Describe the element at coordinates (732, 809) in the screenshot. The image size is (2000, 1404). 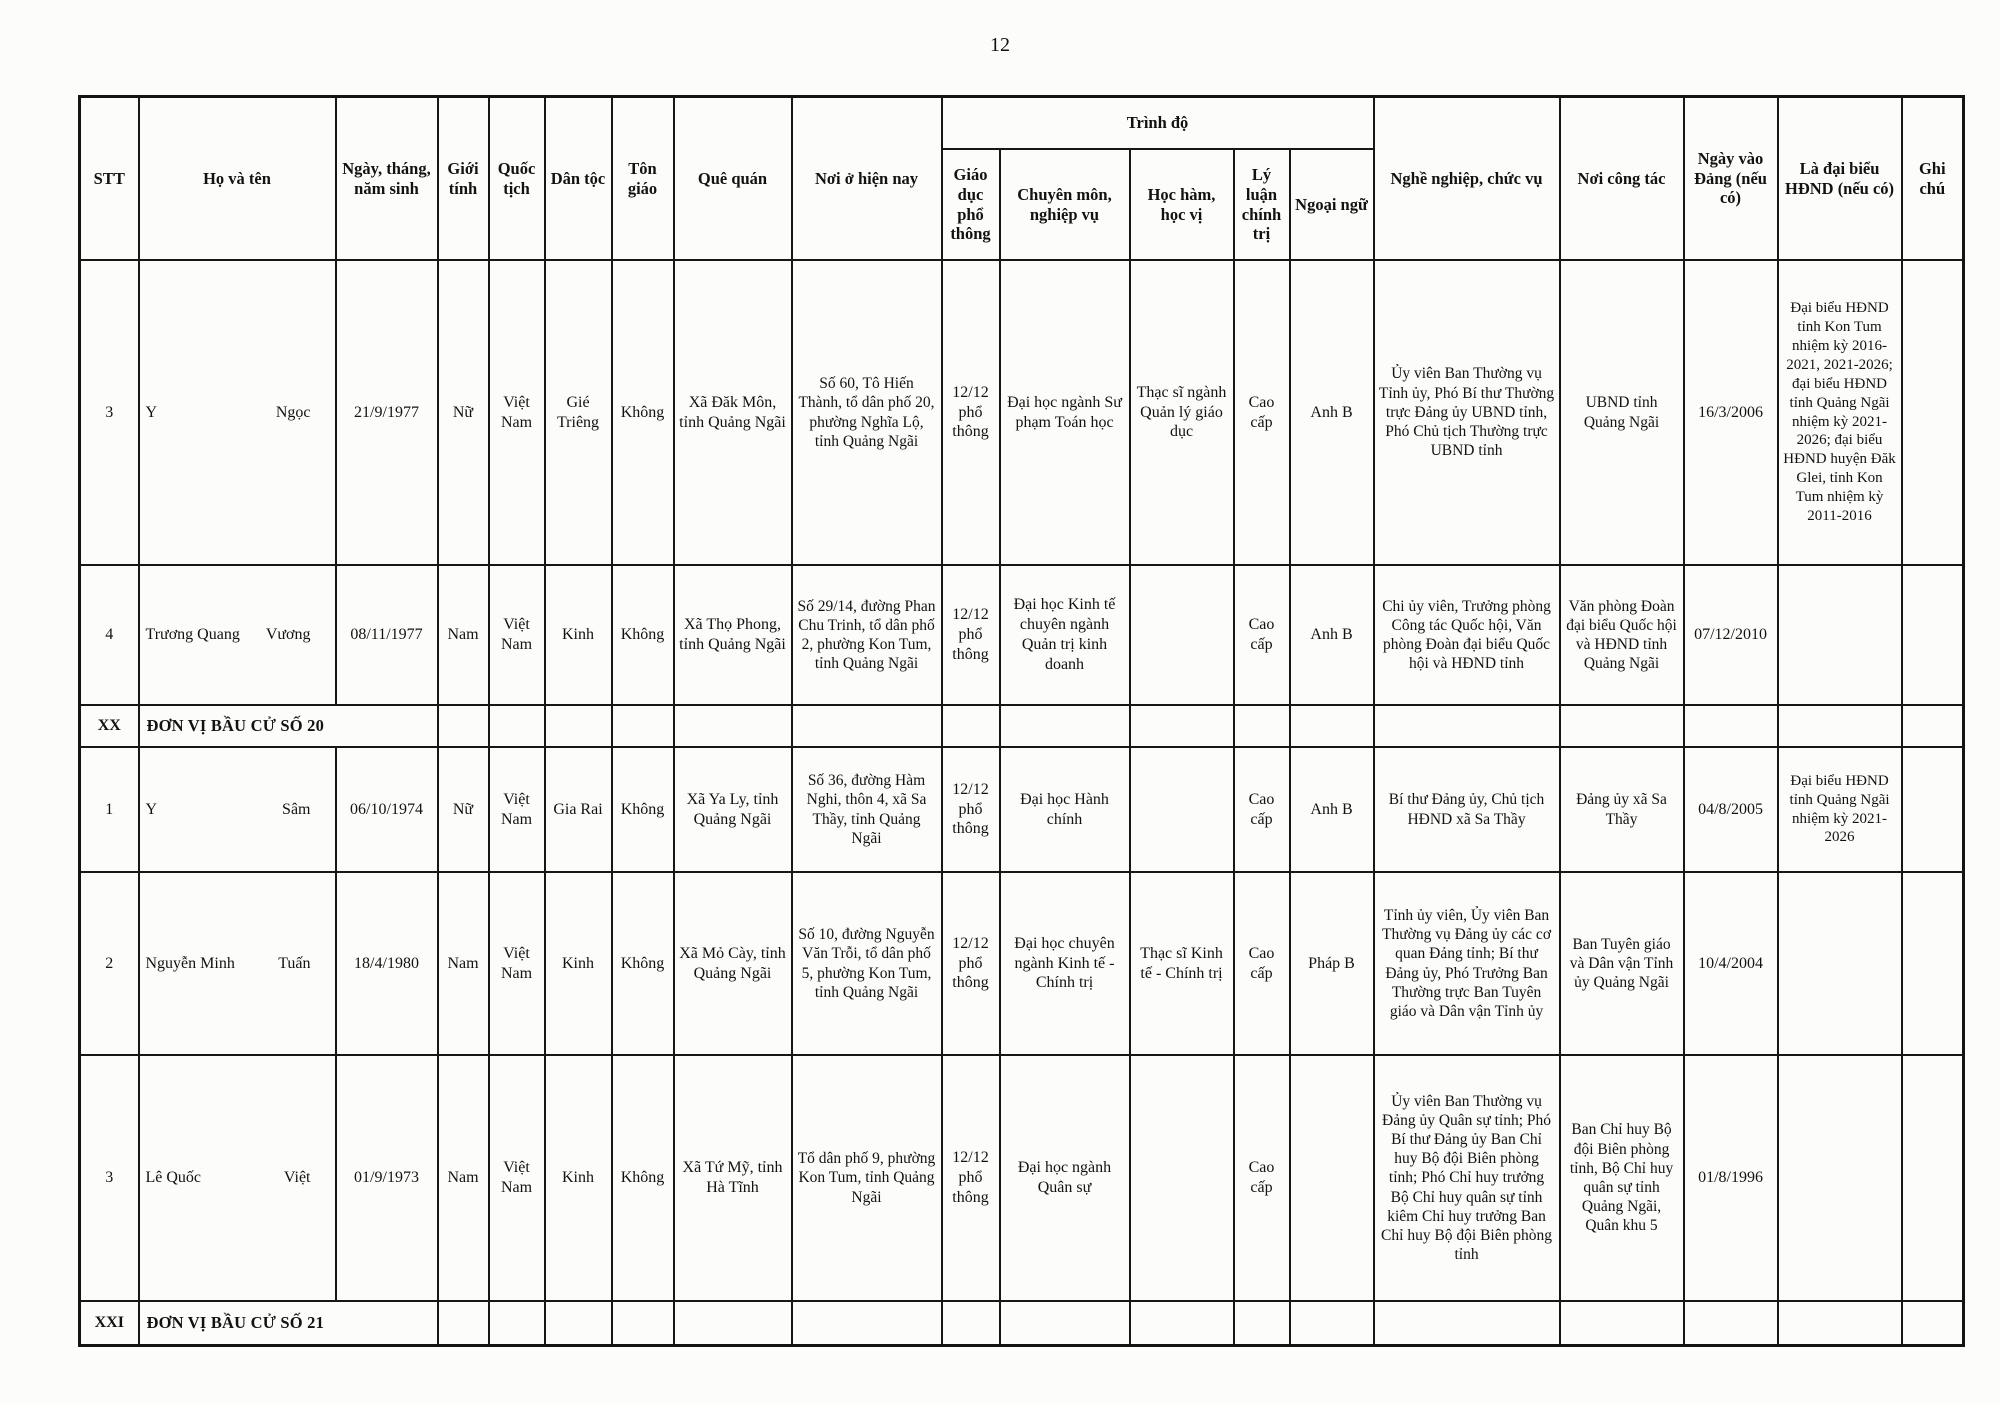
I see `cell-hometown: Xã Ya Ly, tỉnh Quảng Ngãi` at that location.